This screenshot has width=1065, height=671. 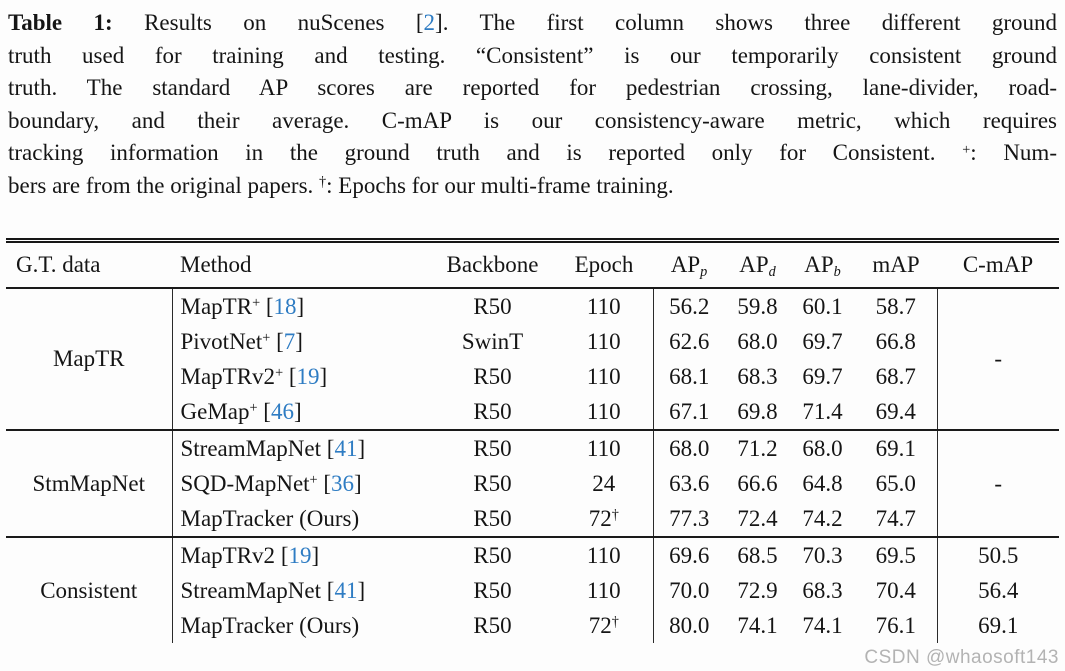 I want to click on citation-link: 18, so click(x=285, y=306).